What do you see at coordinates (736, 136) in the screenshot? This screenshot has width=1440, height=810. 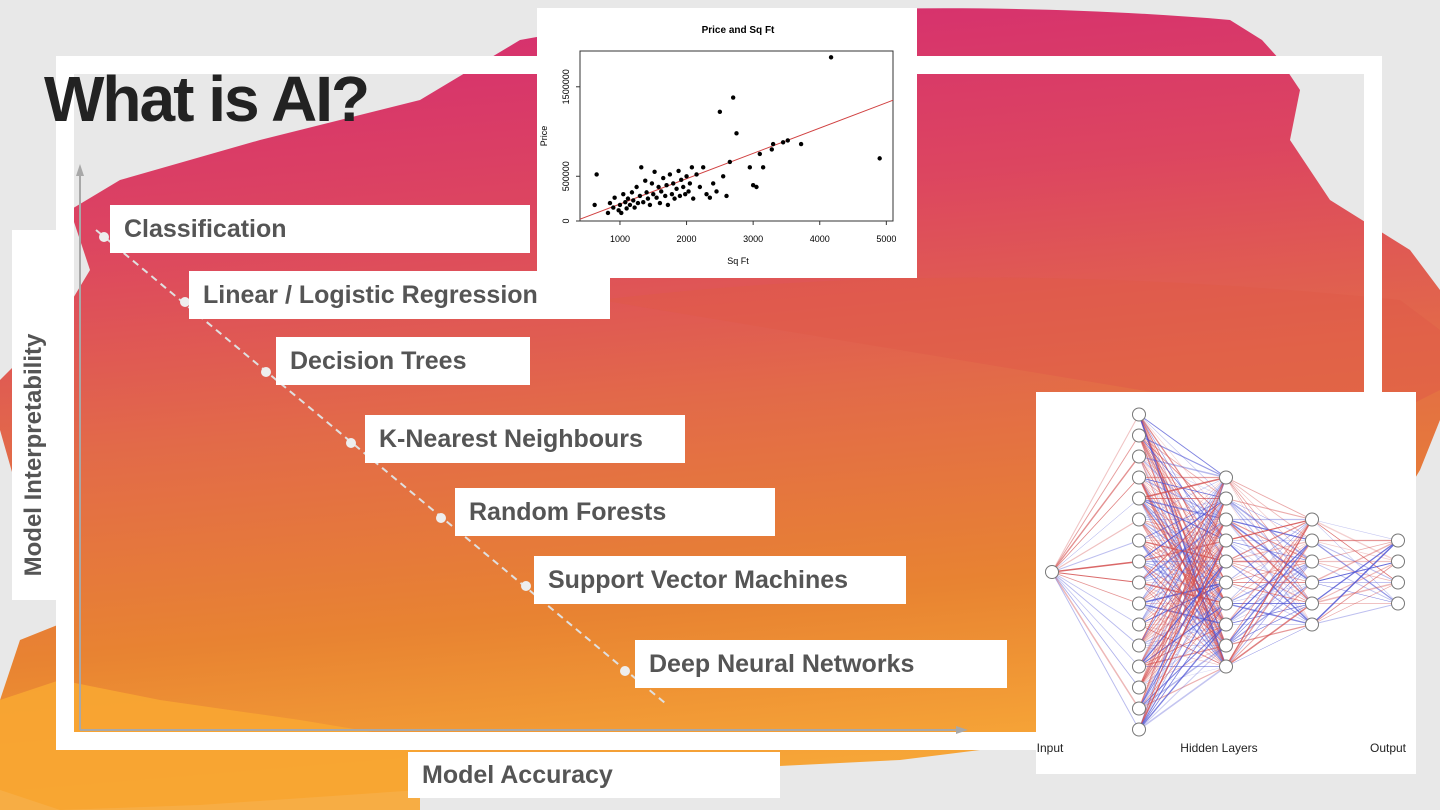 I see `plot-box` at bounding box center [736, 136].